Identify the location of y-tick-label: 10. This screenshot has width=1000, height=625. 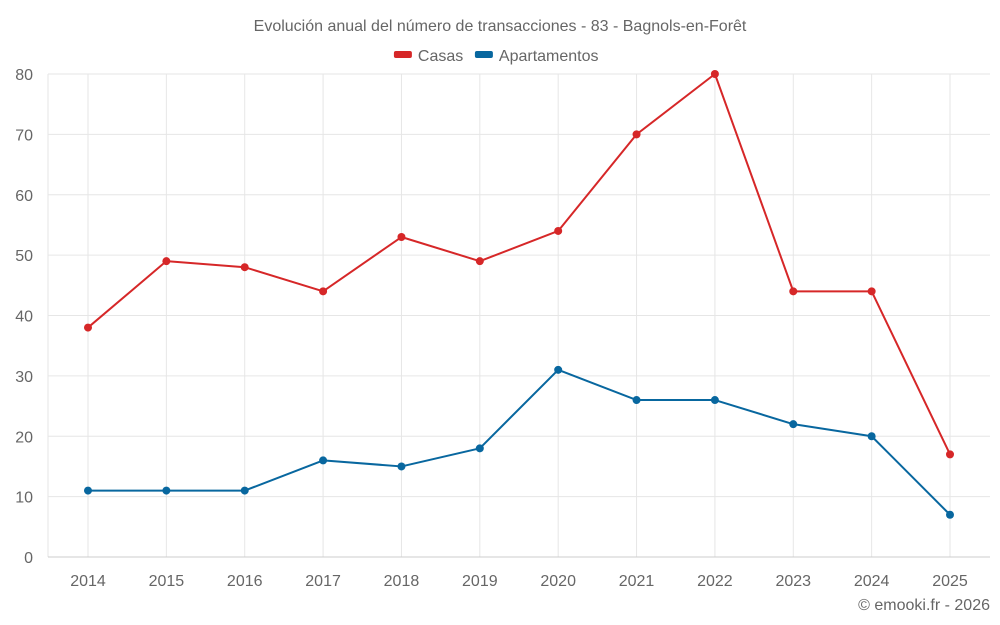
(24, 498).